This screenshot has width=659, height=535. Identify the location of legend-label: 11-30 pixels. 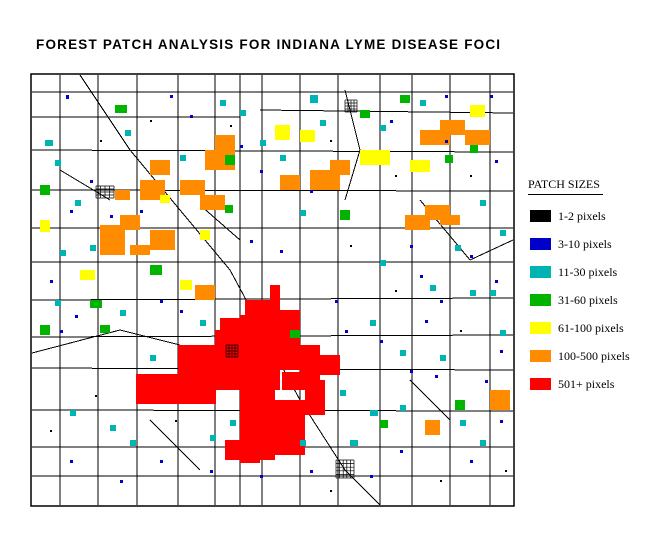
(588, 272).